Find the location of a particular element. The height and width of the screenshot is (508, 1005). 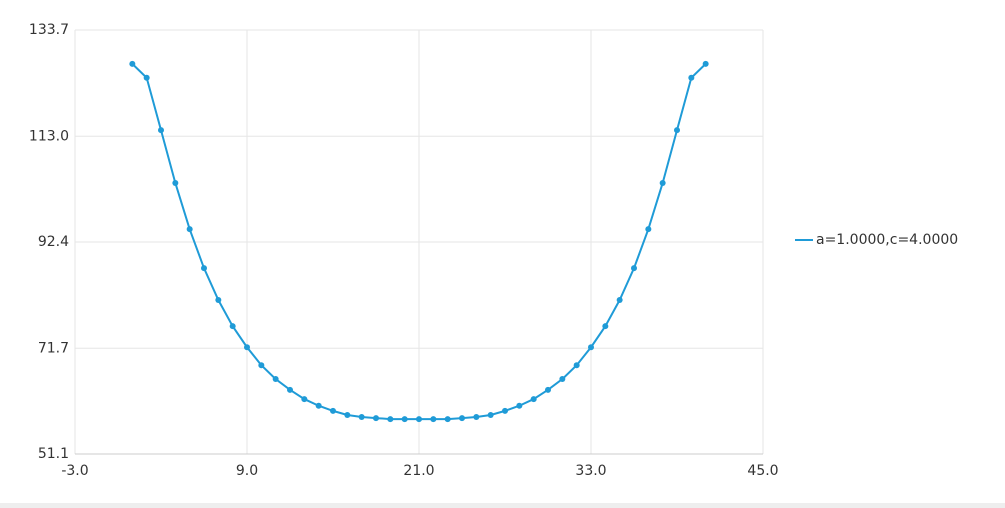

x-tick-label: 45.0 is located at coordinates (762, 471).